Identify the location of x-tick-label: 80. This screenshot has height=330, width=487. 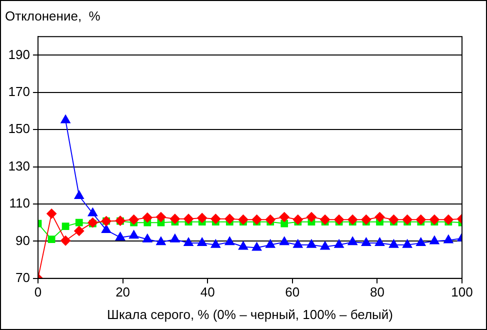
(377, 292).